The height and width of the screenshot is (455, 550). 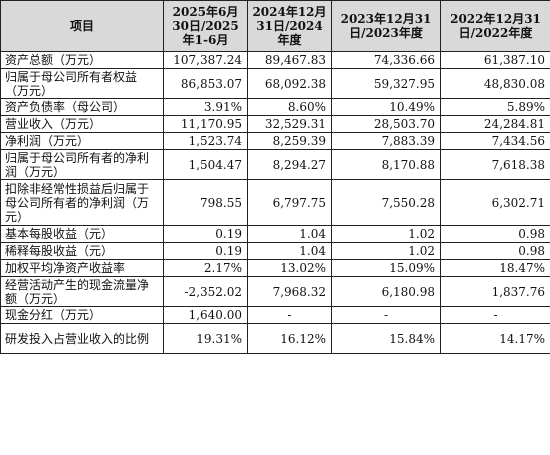 What do you see at coordinates (205, 164) in the screenshot?
I see `cell-value: 1,504.47` at bounding box center [205, 164].